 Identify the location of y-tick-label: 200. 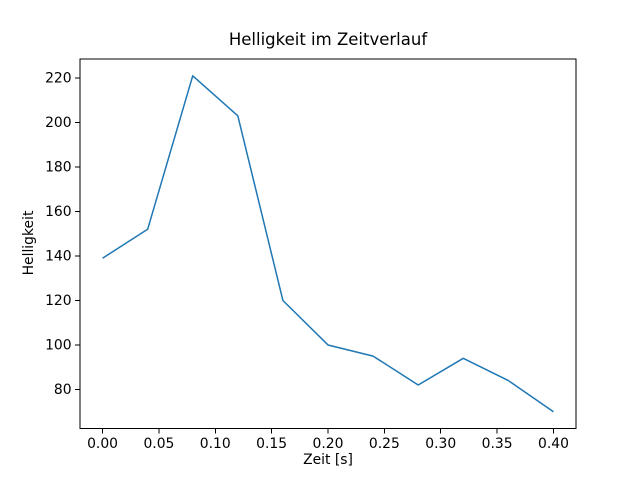
(58, 123).